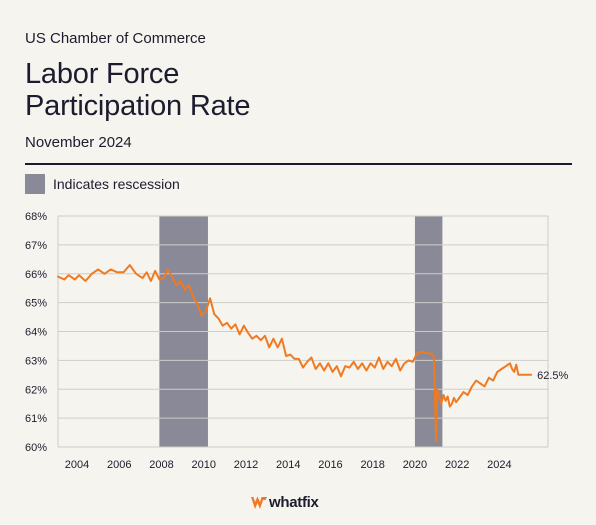  I want to click on recession-legend-swatch, so click(35, 184).